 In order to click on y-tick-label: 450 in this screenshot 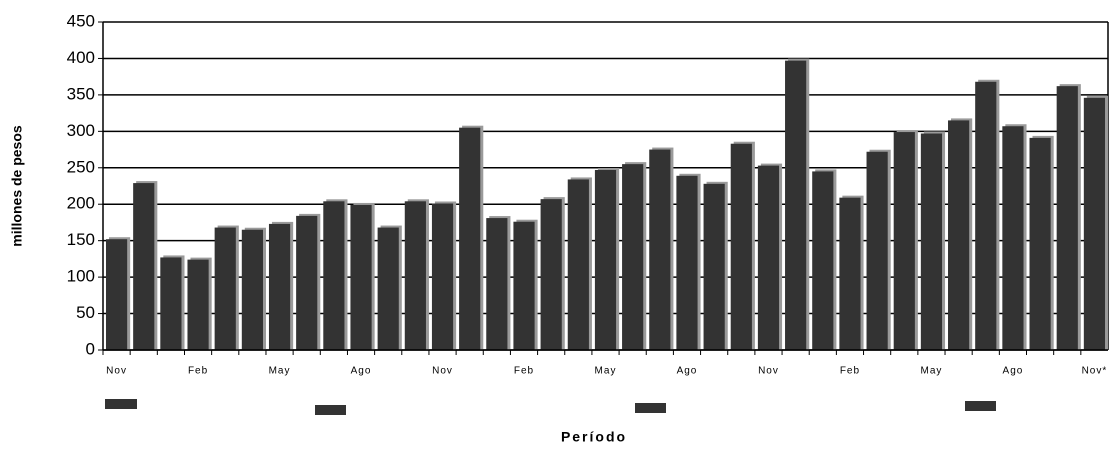, I will do `click(81, 20)`.